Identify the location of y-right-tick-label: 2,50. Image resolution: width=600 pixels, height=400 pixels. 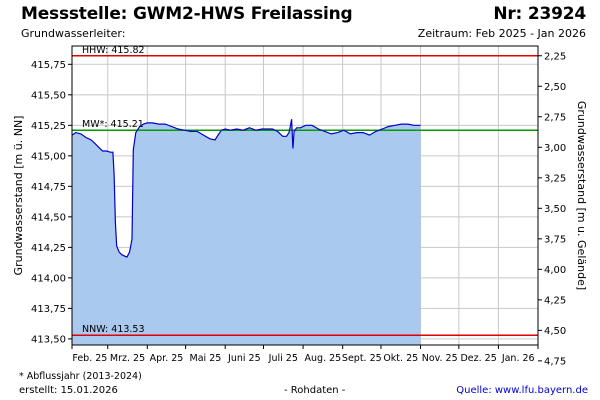
(555, 87).